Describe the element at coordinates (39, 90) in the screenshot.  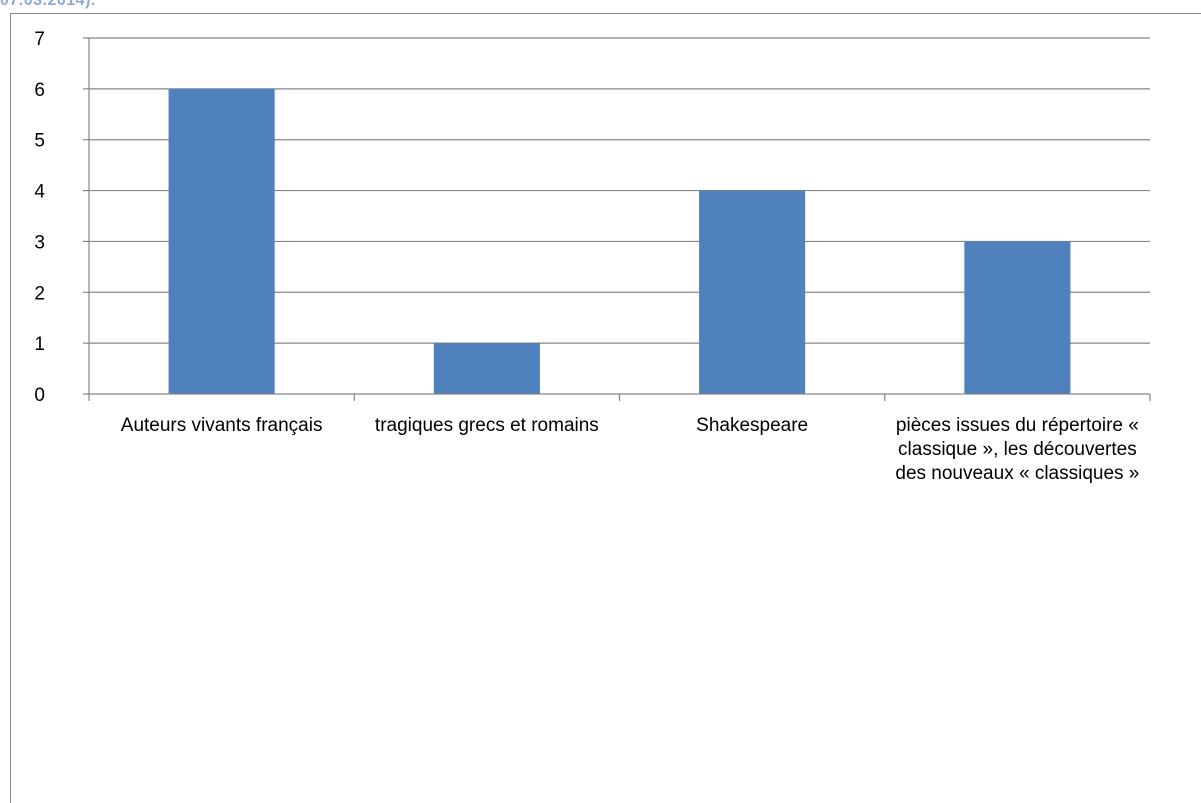
I see `y-tick-label: 6` at that location.